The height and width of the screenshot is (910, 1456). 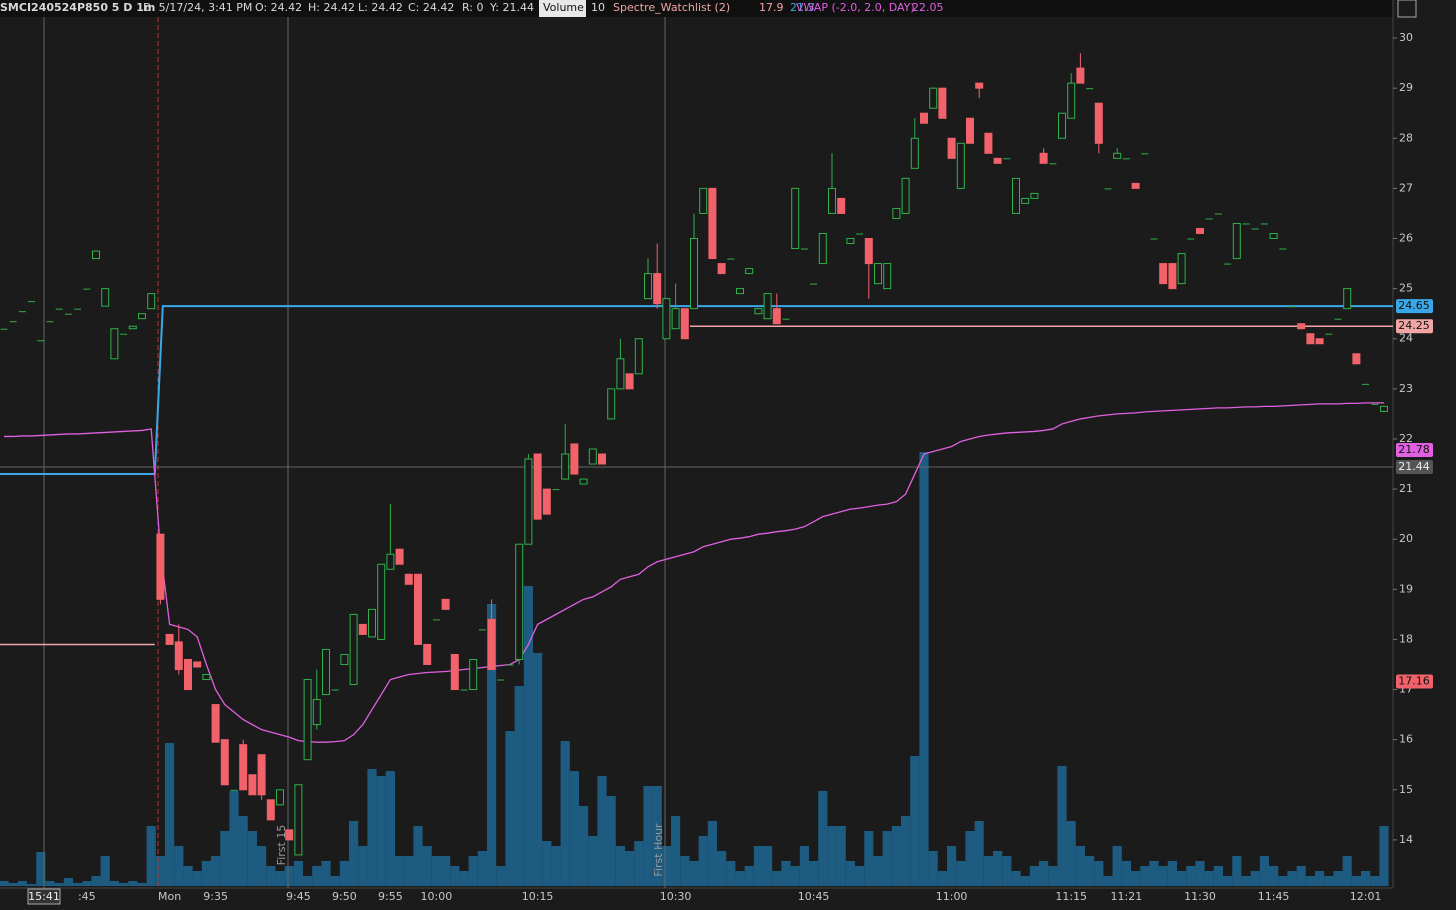 What do you see at coordinates (344, 896) in the screenshot?
I see `x-tick-label: 9:50` at bounding box center [344, 896].